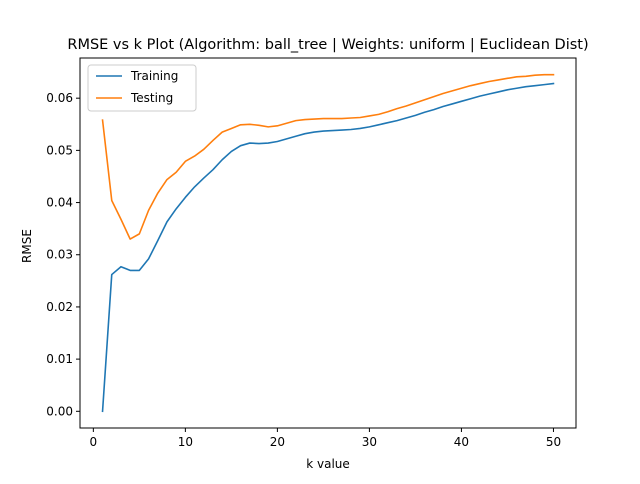 The width and height of the screenshot is (640, 484). Describe the element at coordinates (59, 307) in the screenshot. I see `y-tick-label: 0.02` at that location.